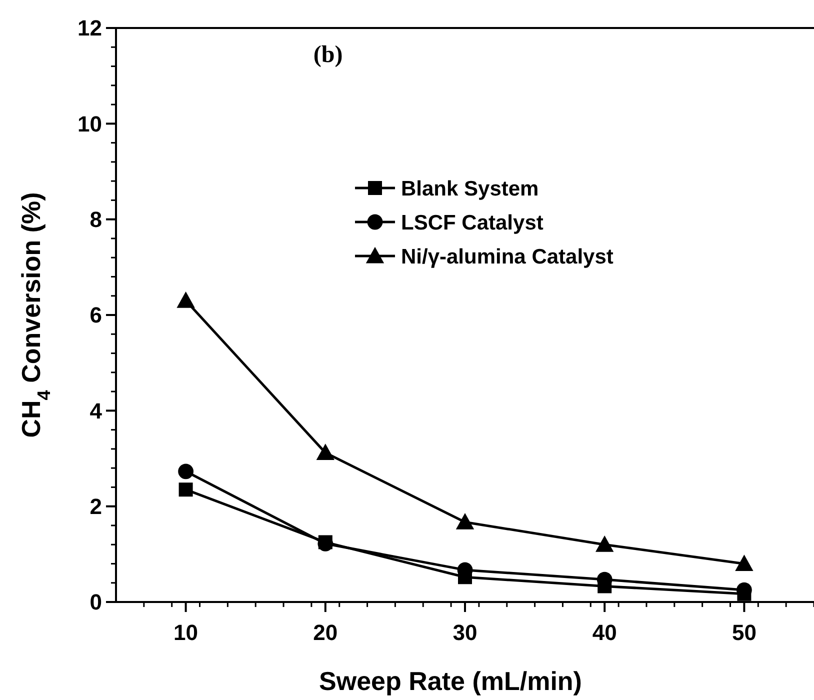 The image size is (814, 700). Describe the element at coordinates (96, 602) in the screenshot. I see `y-tick-label: 0` at that location.